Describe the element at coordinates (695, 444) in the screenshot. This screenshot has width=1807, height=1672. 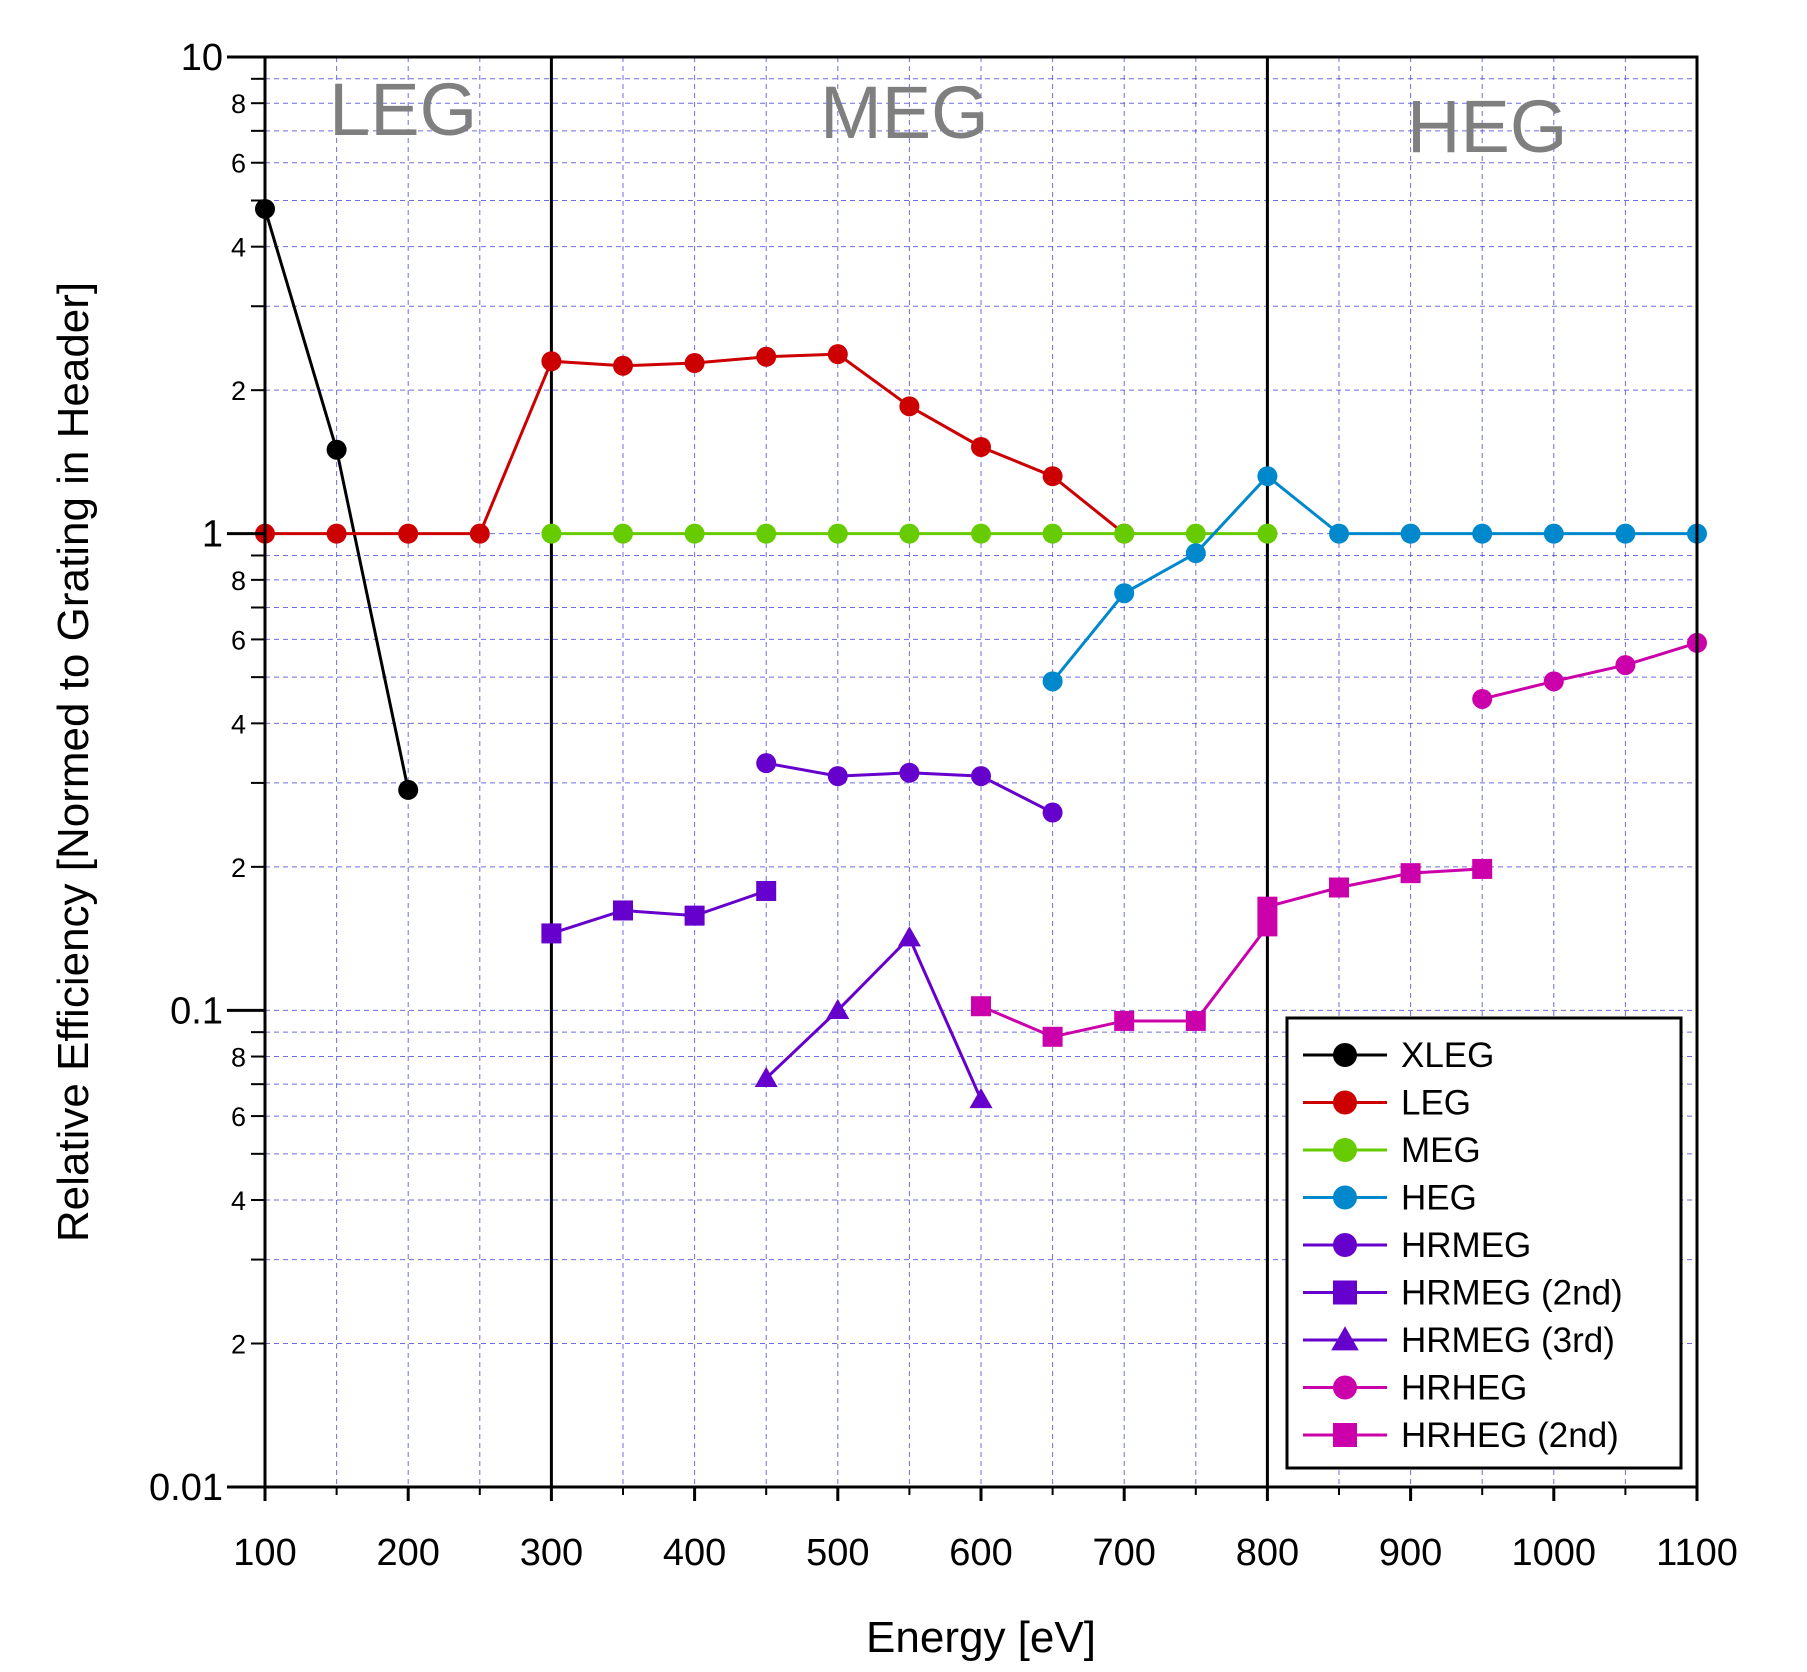
I see `series-leg` at that location.